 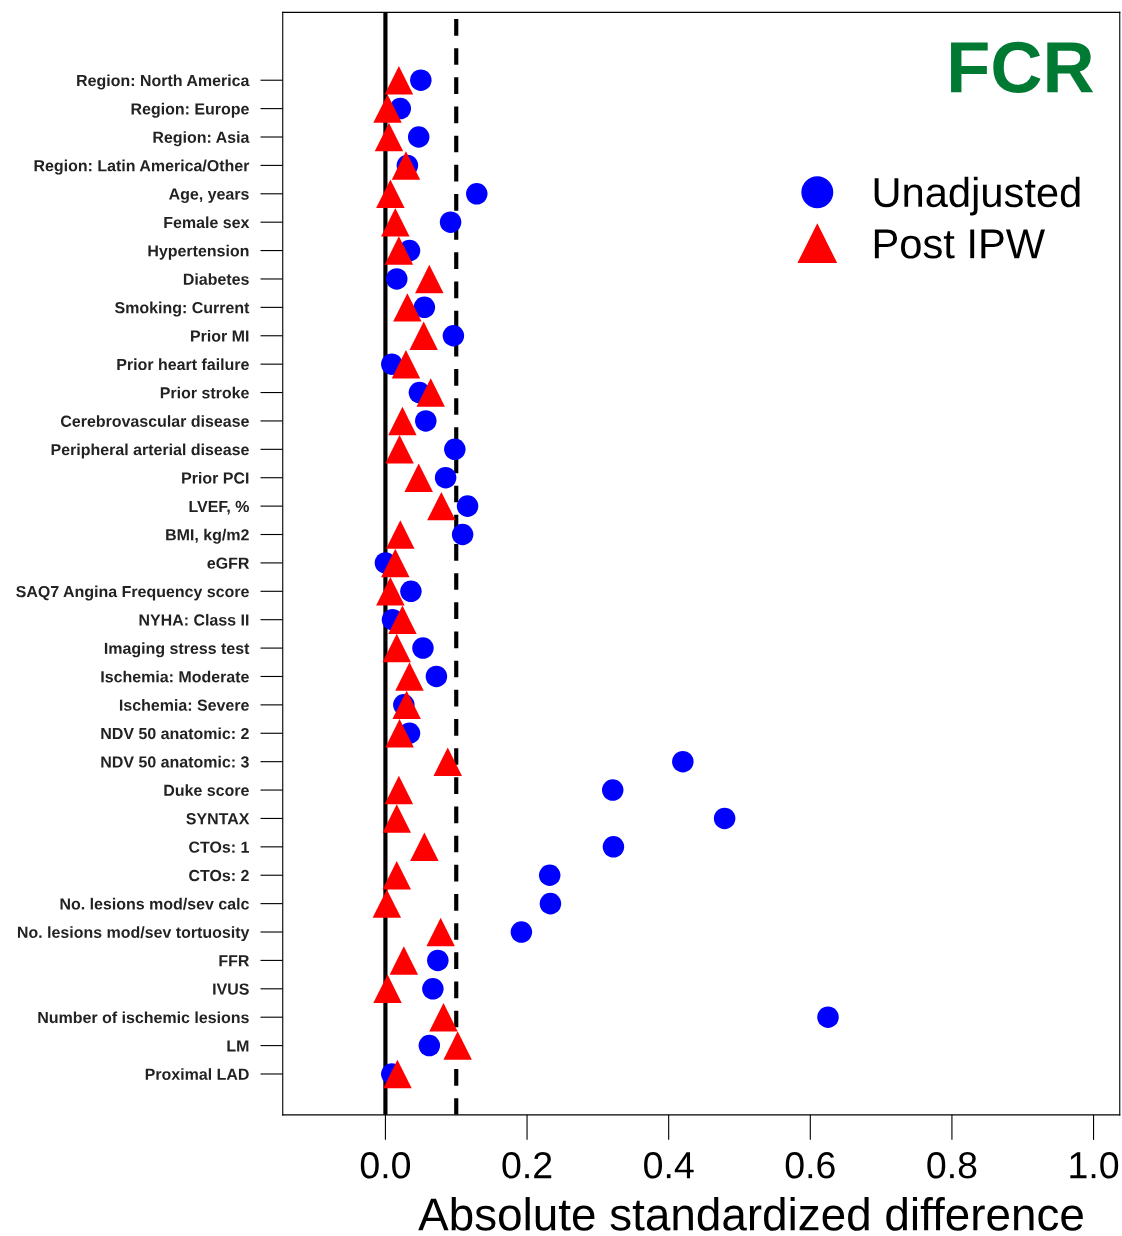 I want to click on y-tick-label: LM, so click(x=238, y=1046).